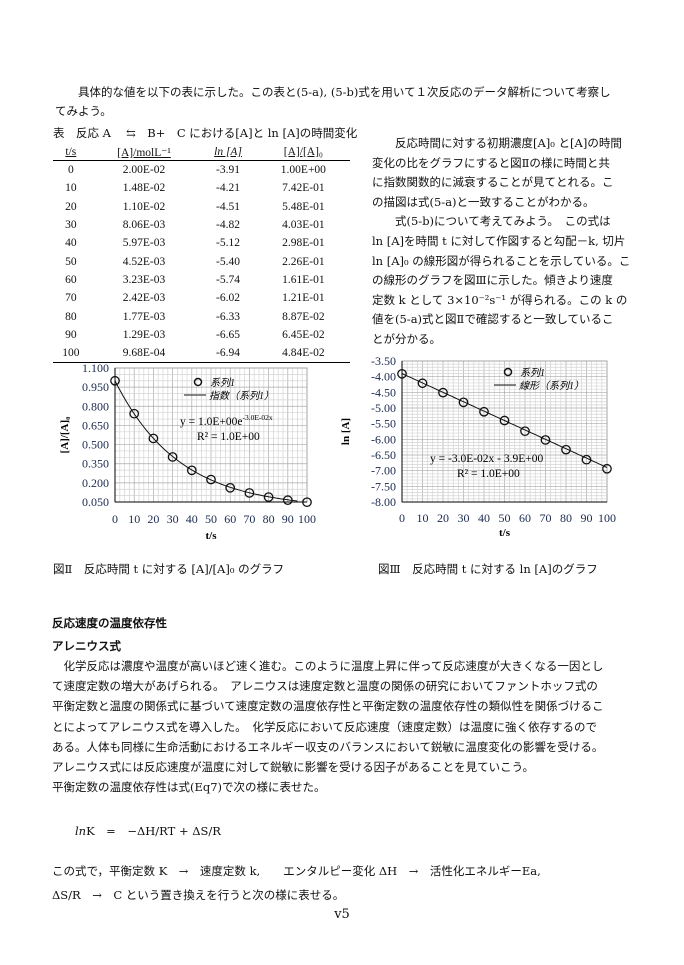 The width and height of the screenshot is (684, 965). What do you see at coordinates (144, 152) in the screenshot?
I see `column-header: [A]/molL⁻¹` at bounding box center [144, 152].